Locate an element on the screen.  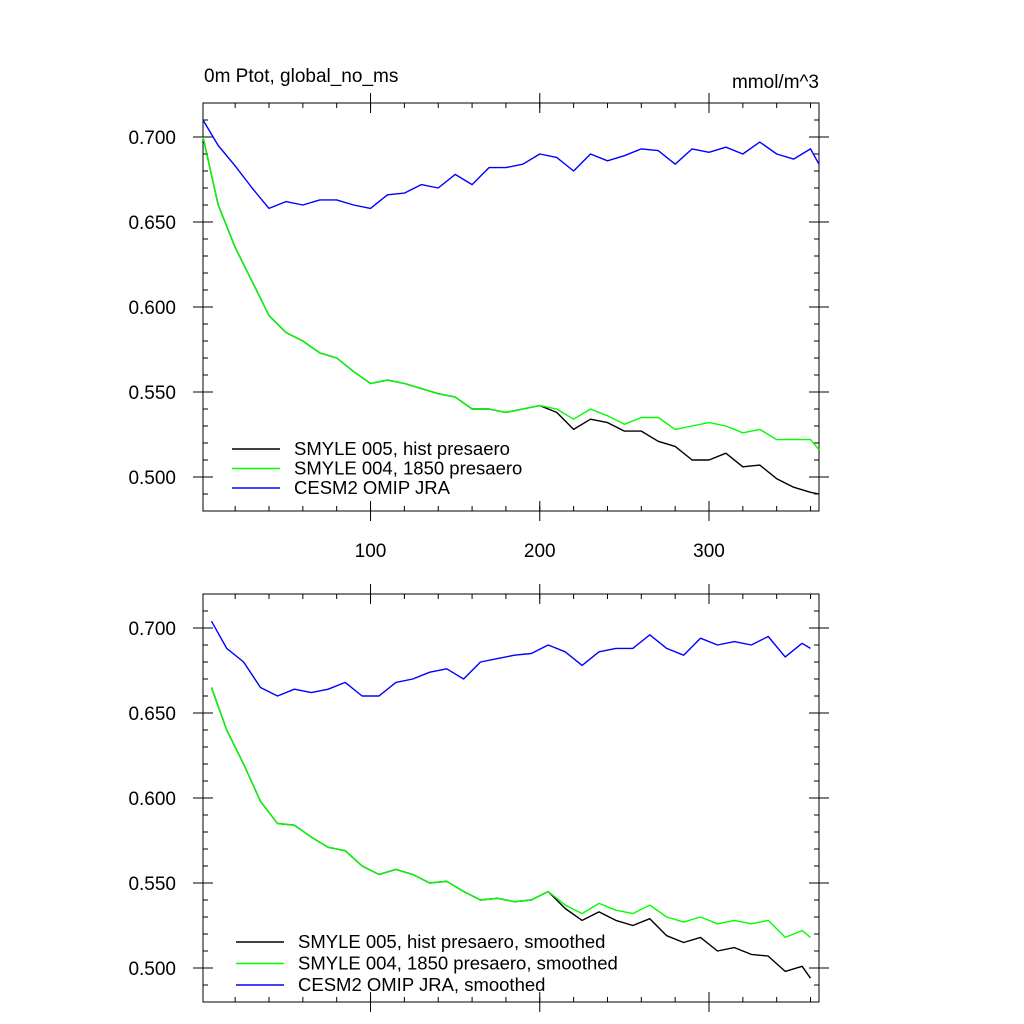
legend-label-2: SMYLE 004, 1850 presaero, smoothed is located at coordinates (458, 963).